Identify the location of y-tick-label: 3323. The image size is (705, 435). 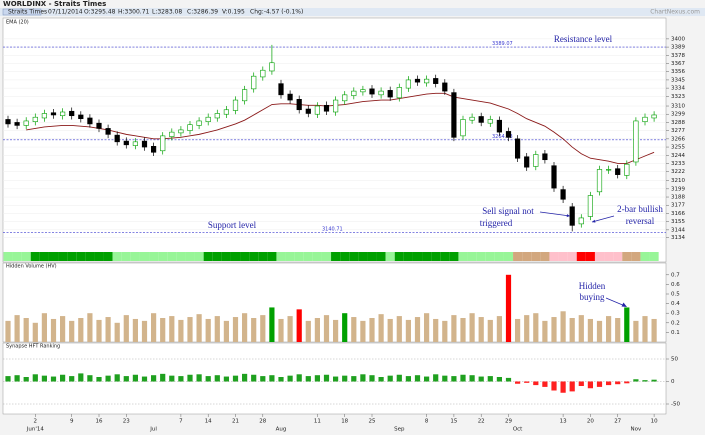
(678, 97).